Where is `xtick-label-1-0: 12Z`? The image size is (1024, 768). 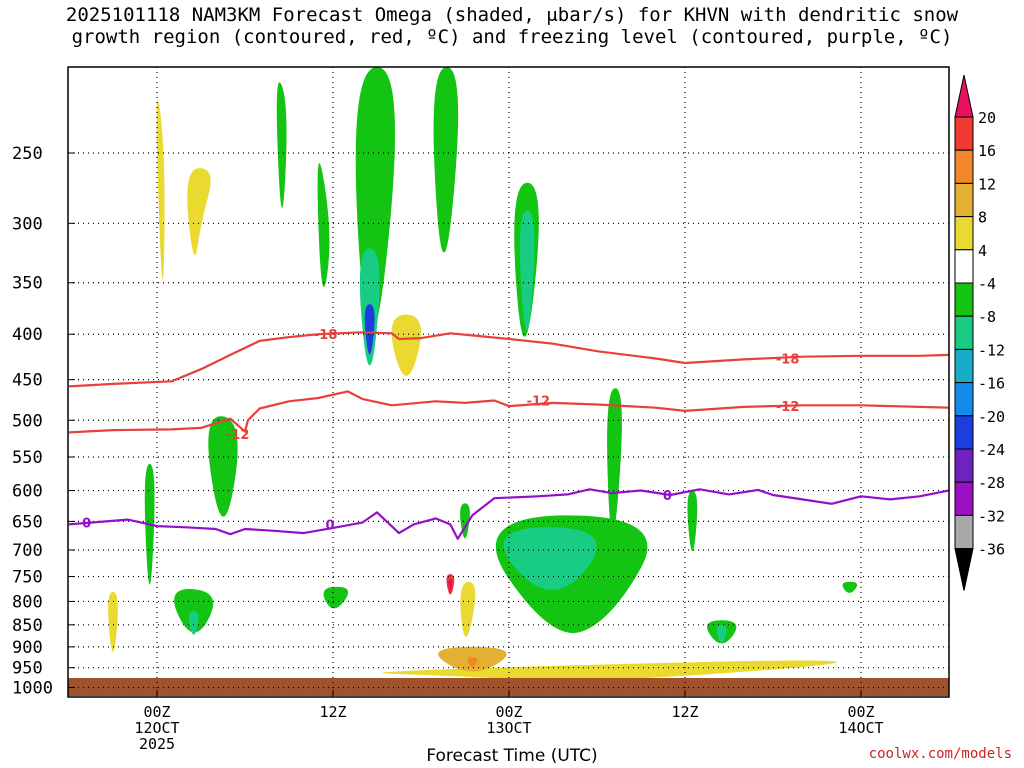 xtick-label-1-0: 12Z is located at coordinates (332, 712).